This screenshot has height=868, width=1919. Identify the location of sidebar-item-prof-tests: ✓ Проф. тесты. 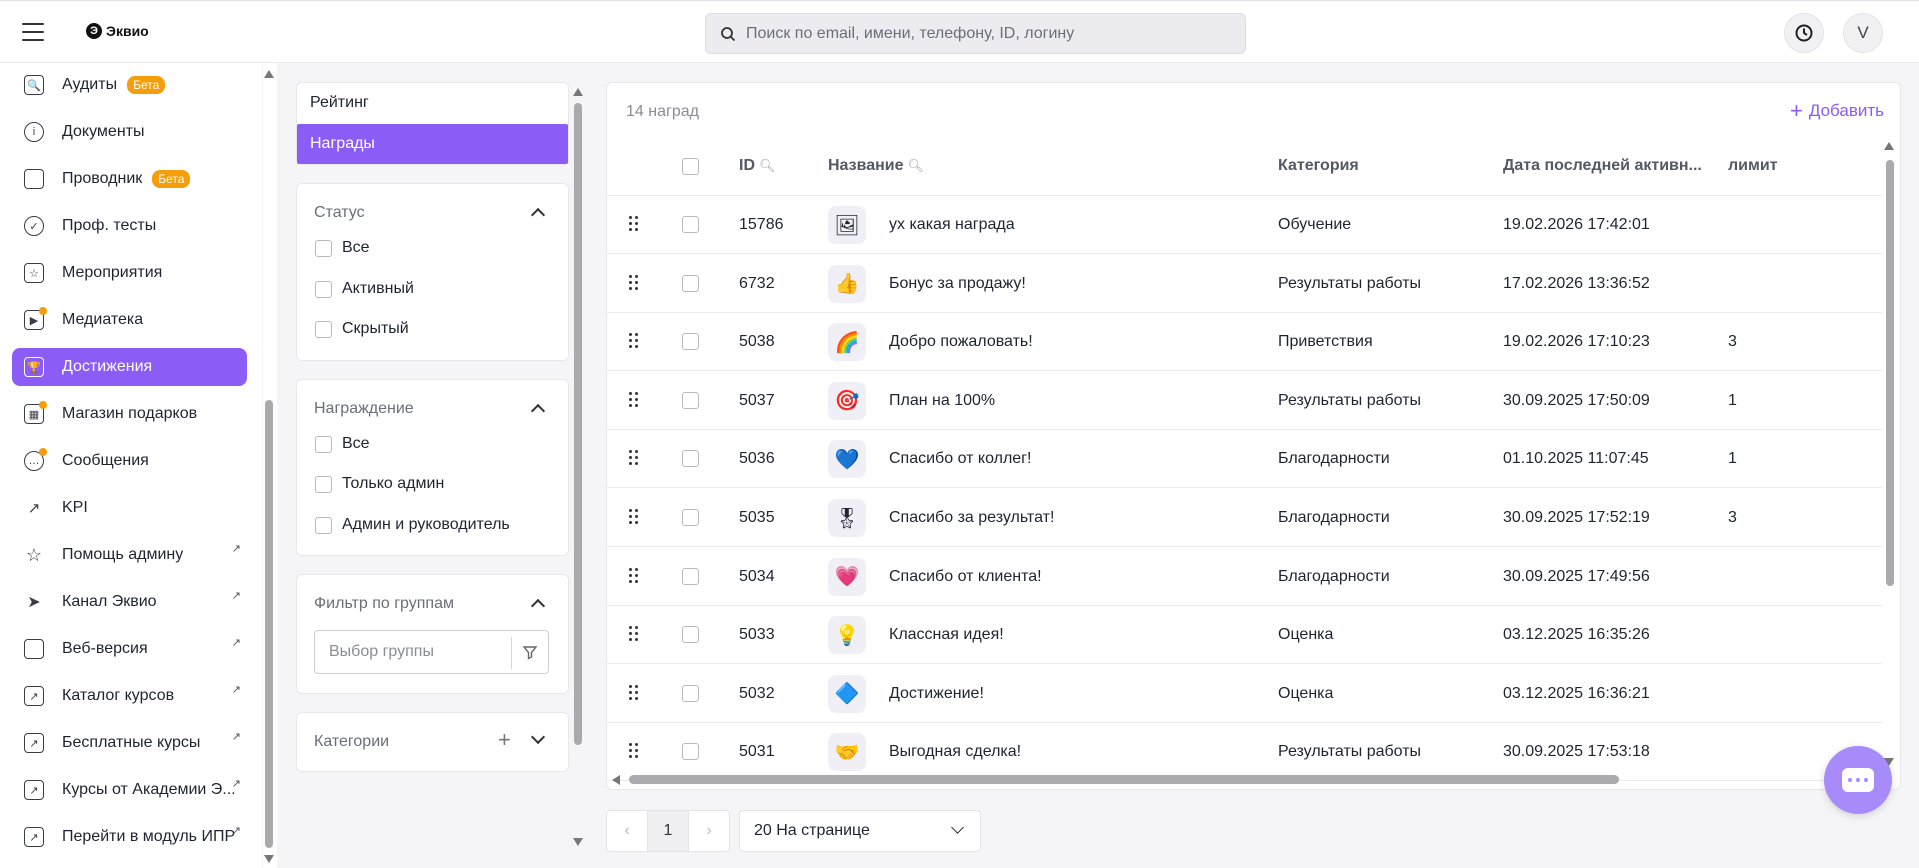
(129, 226).